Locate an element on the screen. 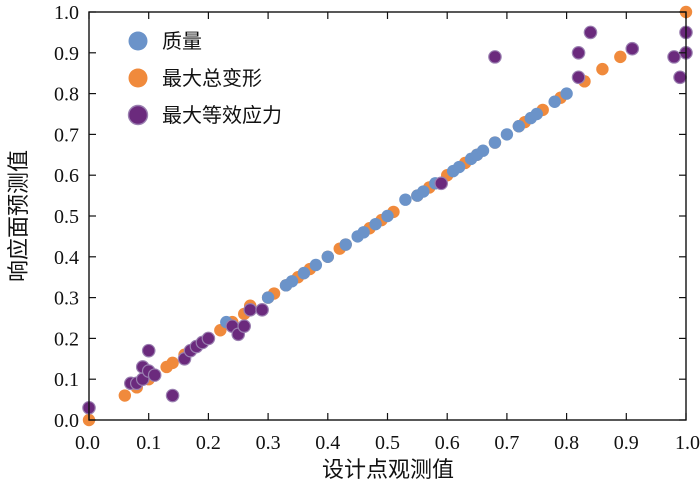 This screenshot has width=700, height=494. x-axis-label: 设计点观测值 is located at coordinates (388, 470).